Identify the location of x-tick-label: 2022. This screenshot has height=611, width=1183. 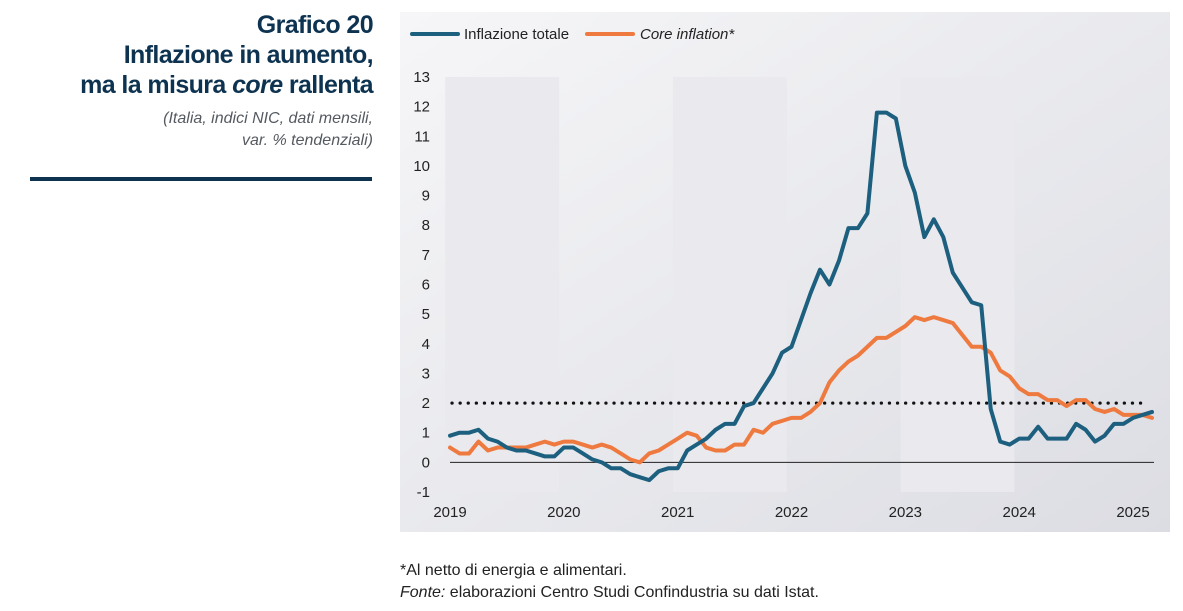
(791, 512).